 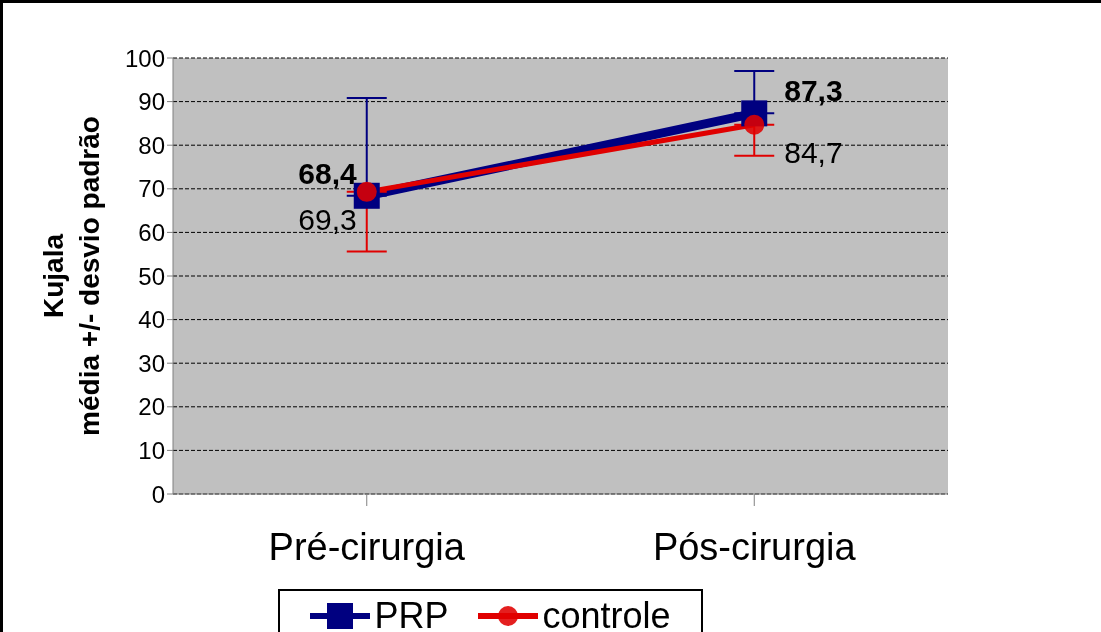 What do you see at coordinates (151, 407) in the screenshot?
I see `y-tick-label: 20` at bounding box center [151, 407].